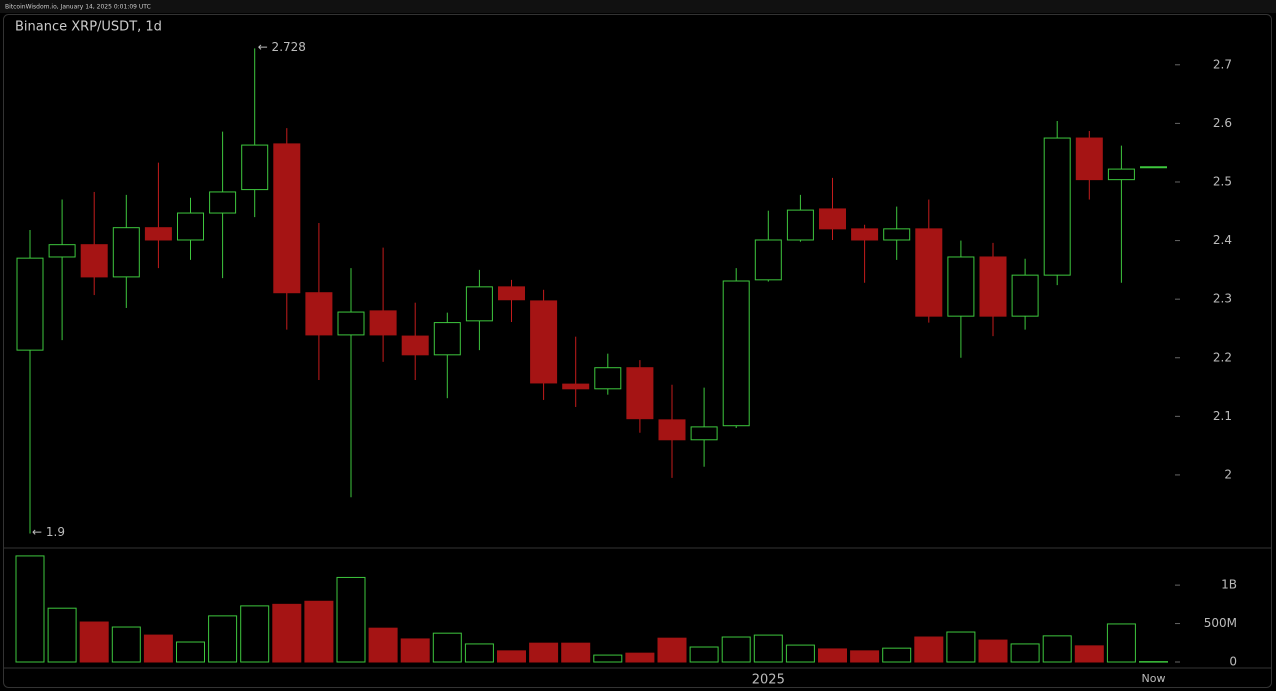  I want to click on y-tick-label: 2, so click(1228, 474).